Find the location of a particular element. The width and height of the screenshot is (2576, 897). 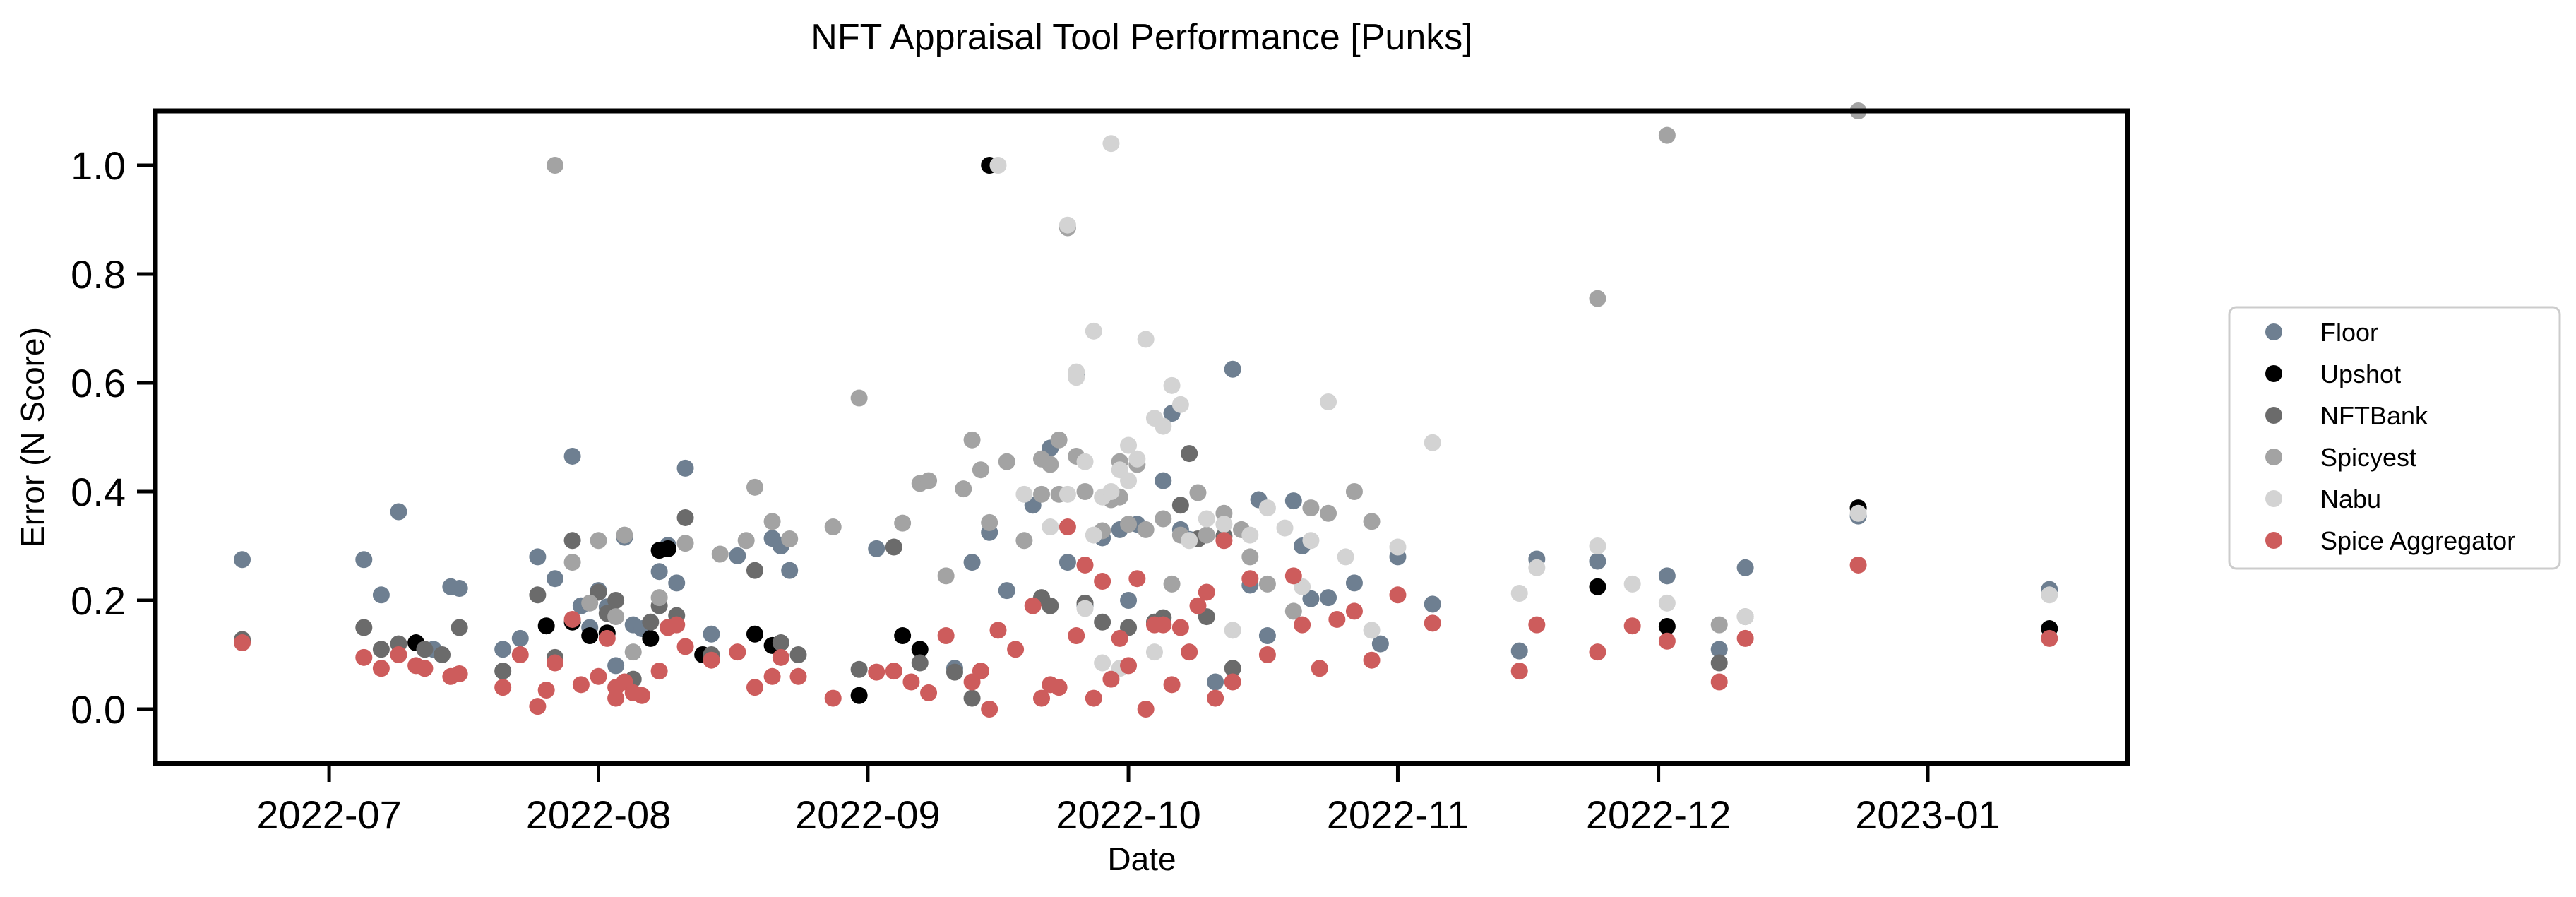

x-tick-label: 2023-01 is located at coordinates (1927, 814).